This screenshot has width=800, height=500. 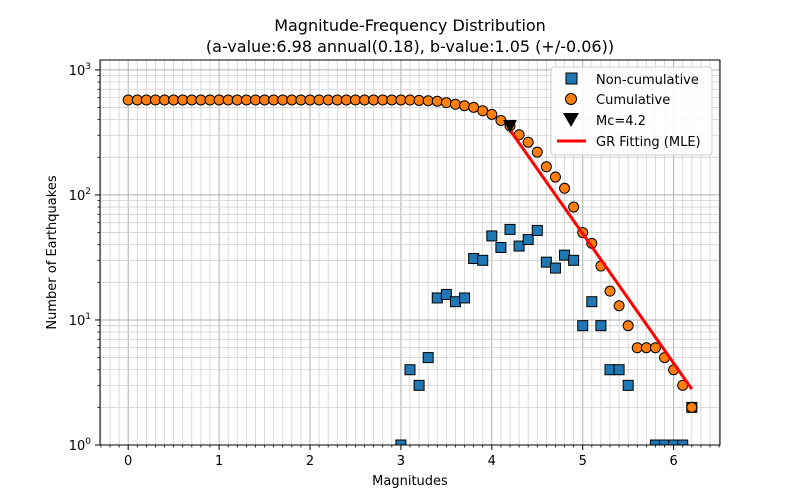 What do you see at coordinates (410, 25) in the screenshot?
I see `chart-title: Magnitude-Frequency Distribution` at bounding box center [410, 25].